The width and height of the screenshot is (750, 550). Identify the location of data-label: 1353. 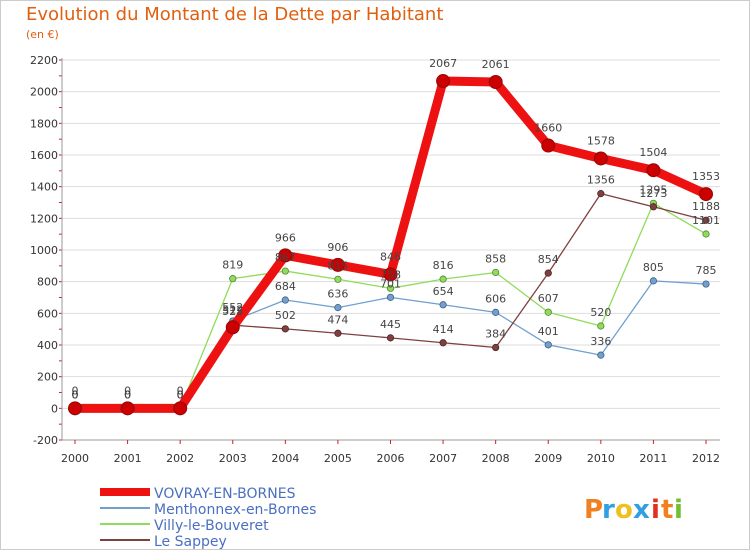
(706, 176).